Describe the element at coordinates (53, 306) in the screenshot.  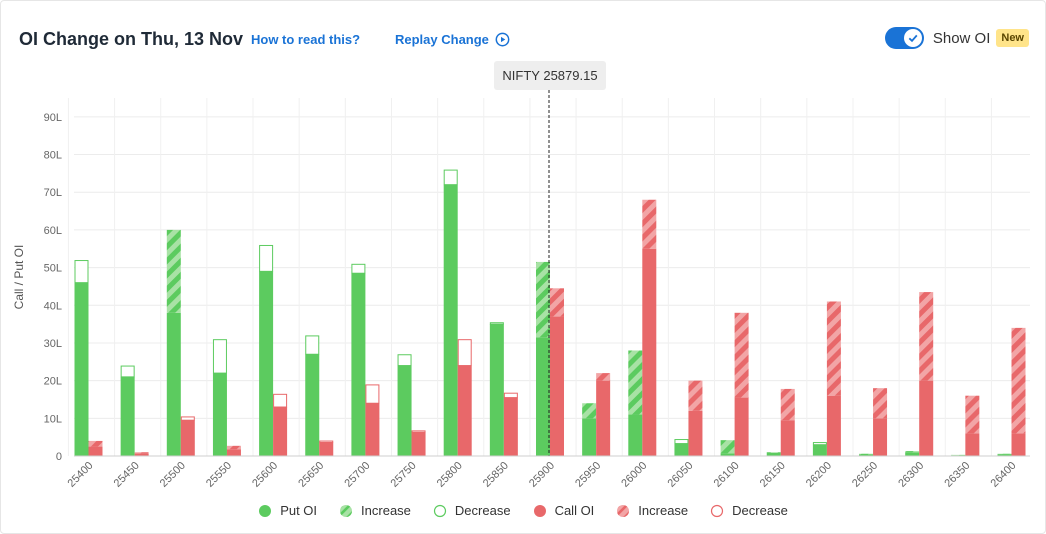
I see `y-tick-label: 40L` at that location.